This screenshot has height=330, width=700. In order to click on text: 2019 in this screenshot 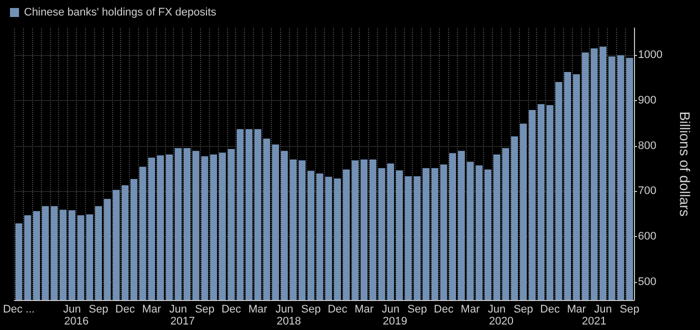, I will do `click(395, 322)`.